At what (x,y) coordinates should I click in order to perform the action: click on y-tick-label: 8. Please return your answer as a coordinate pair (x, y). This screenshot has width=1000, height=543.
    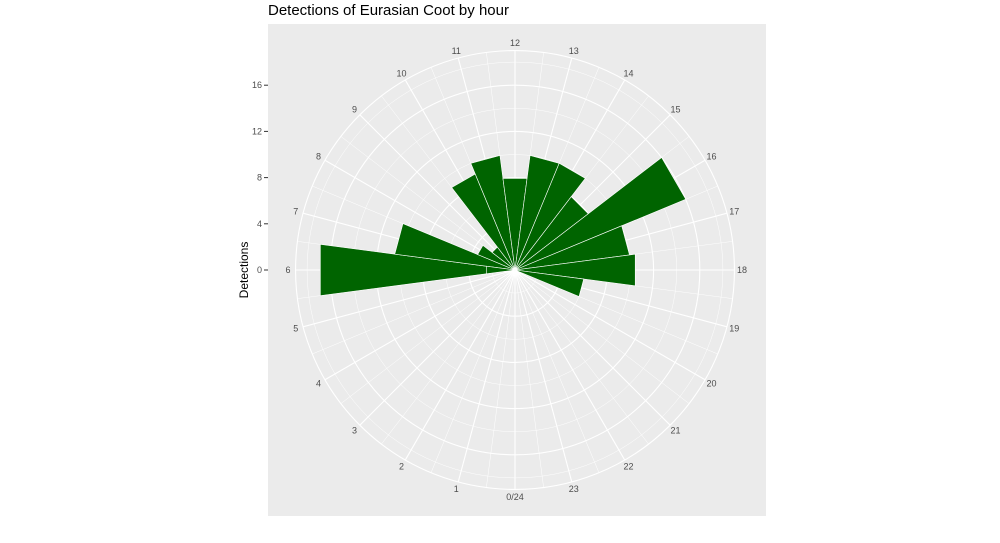
    Looking at the image, I should click on (259, 178).